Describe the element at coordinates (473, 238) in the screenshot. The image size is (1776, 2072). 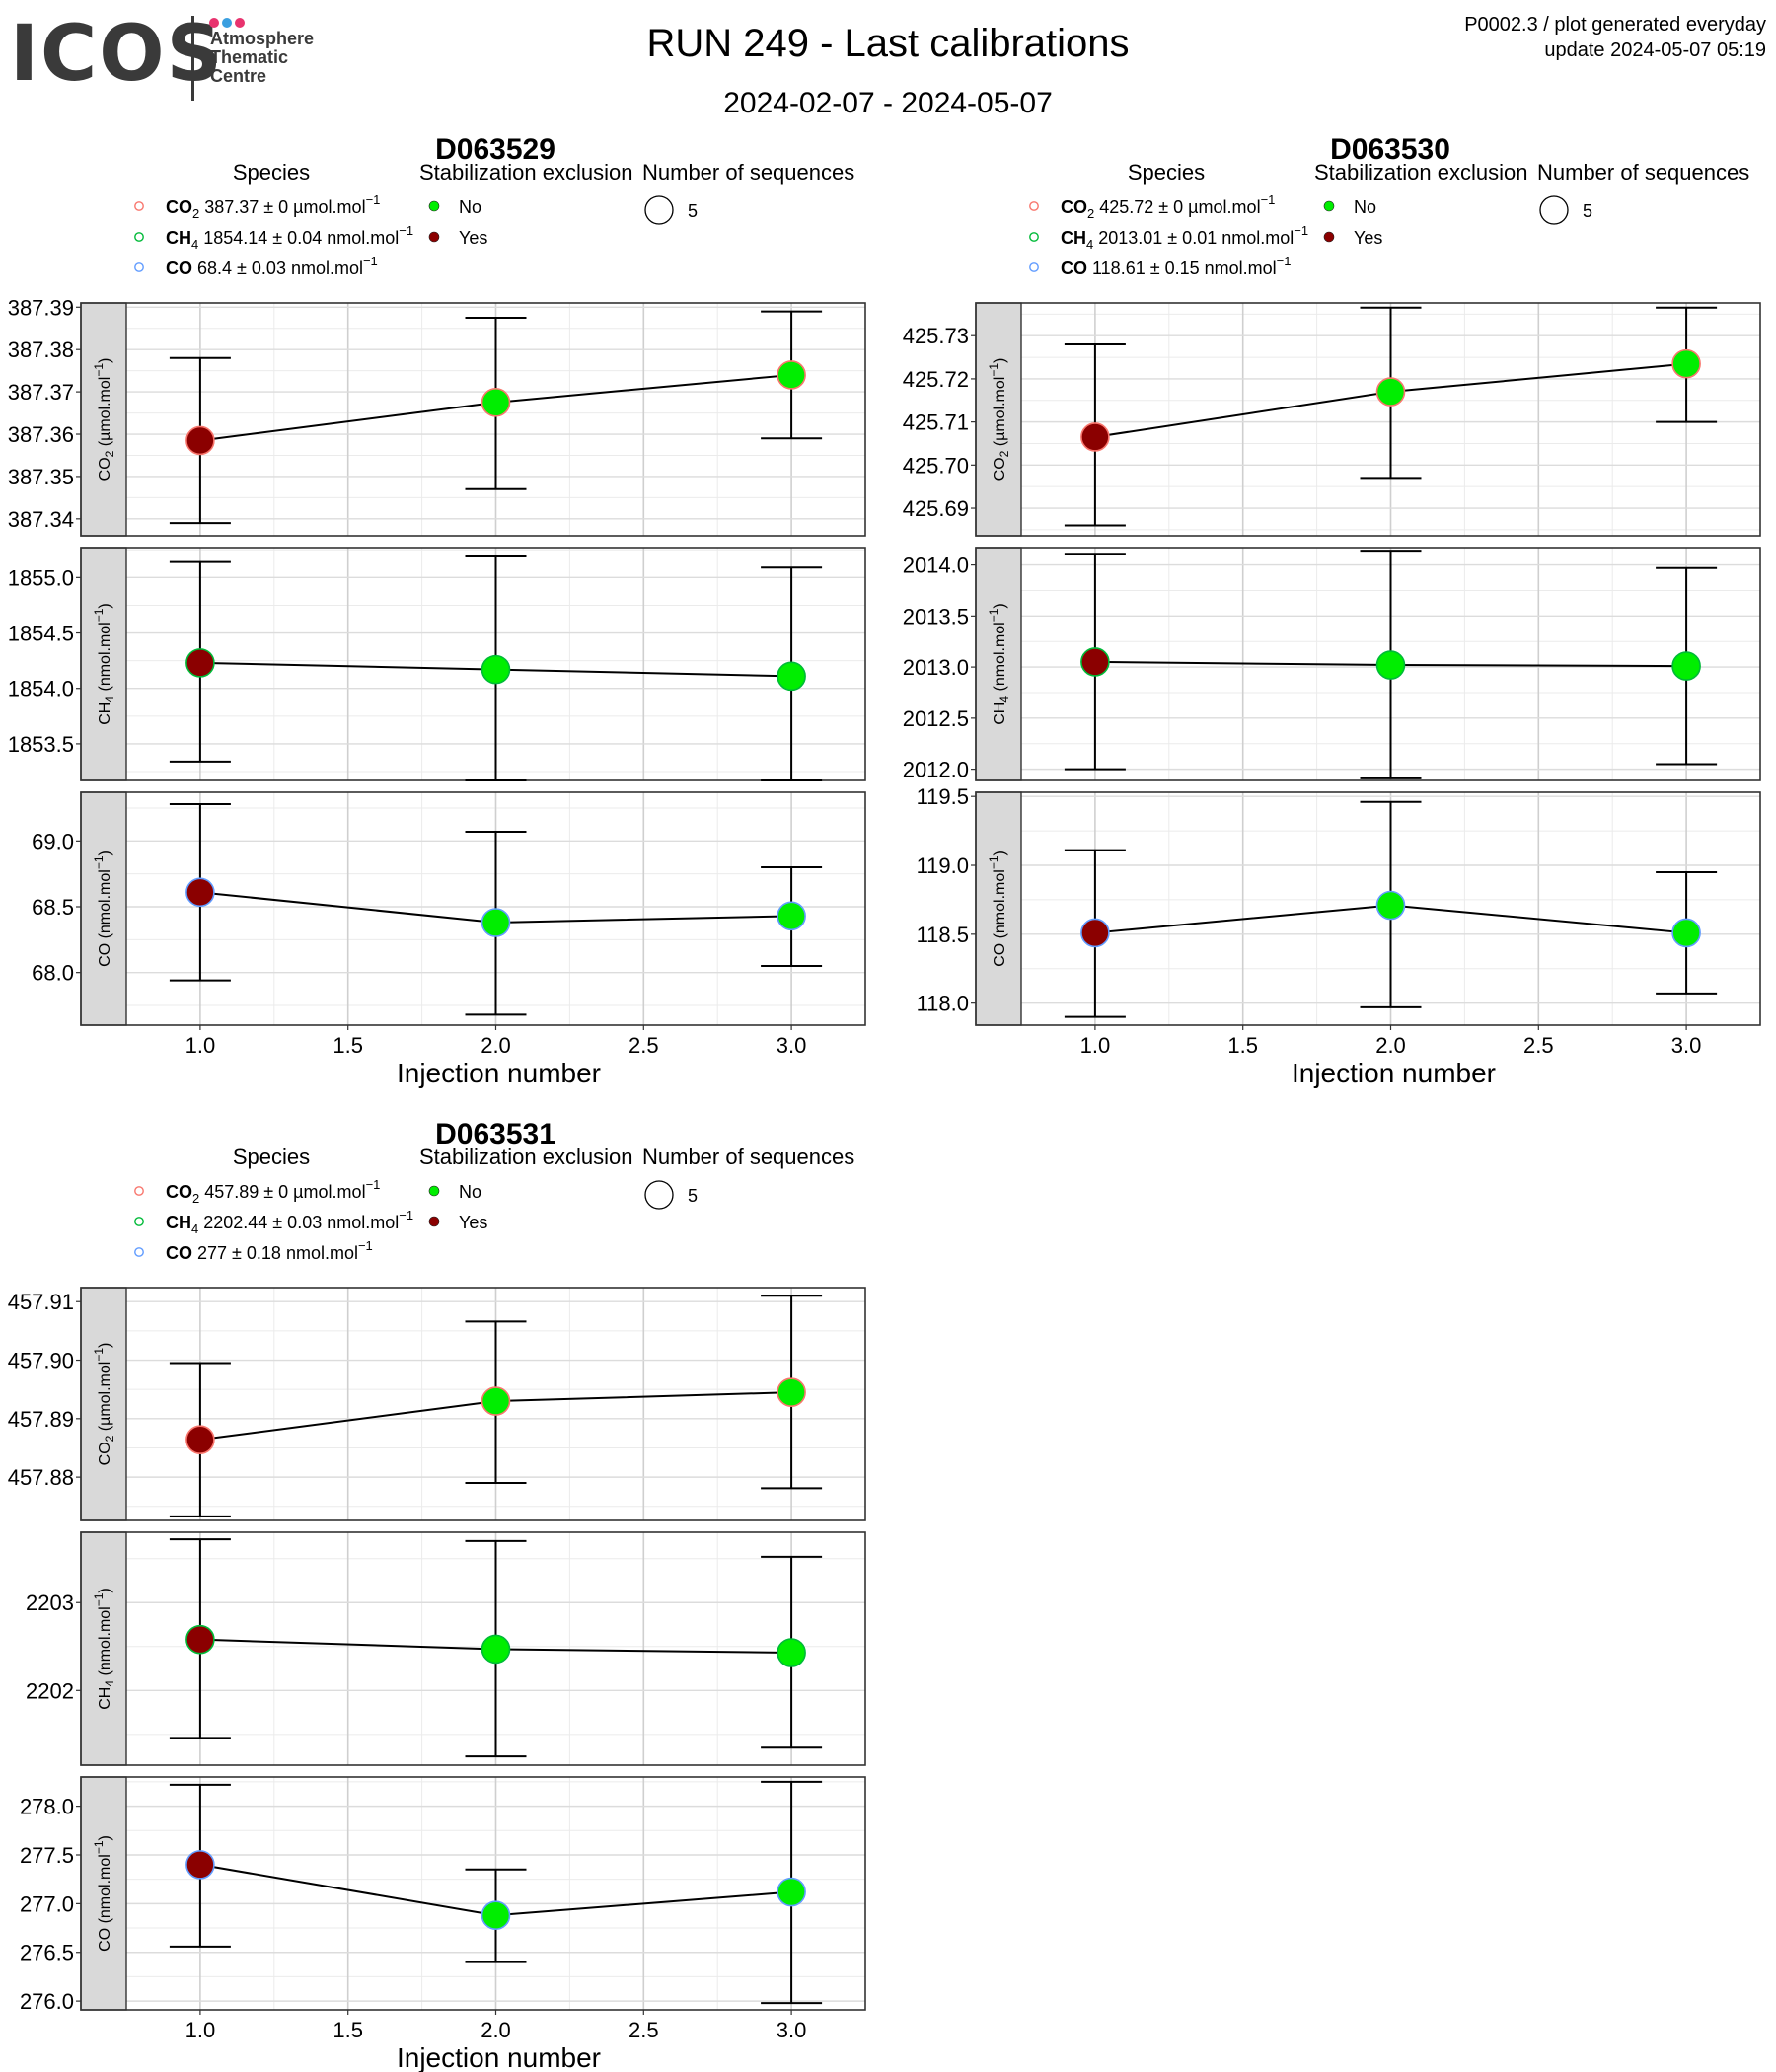
I see `legend-stabilization-label: Yes` at that location.